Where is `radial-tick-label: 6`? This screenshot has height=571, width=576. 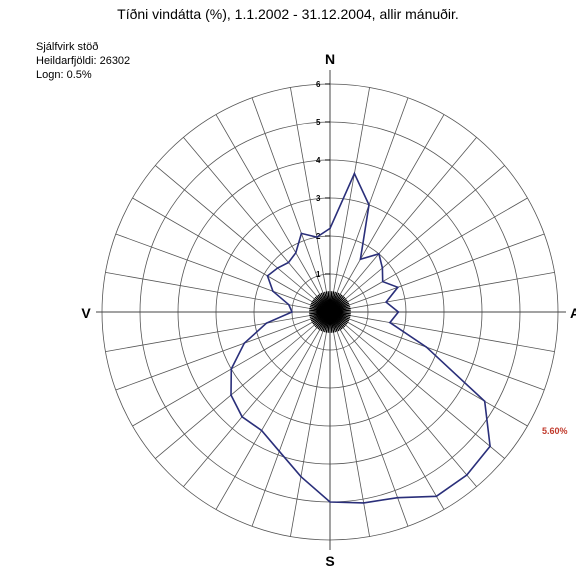
radial-tick-label: 6 is located at coordinates (318, 84).